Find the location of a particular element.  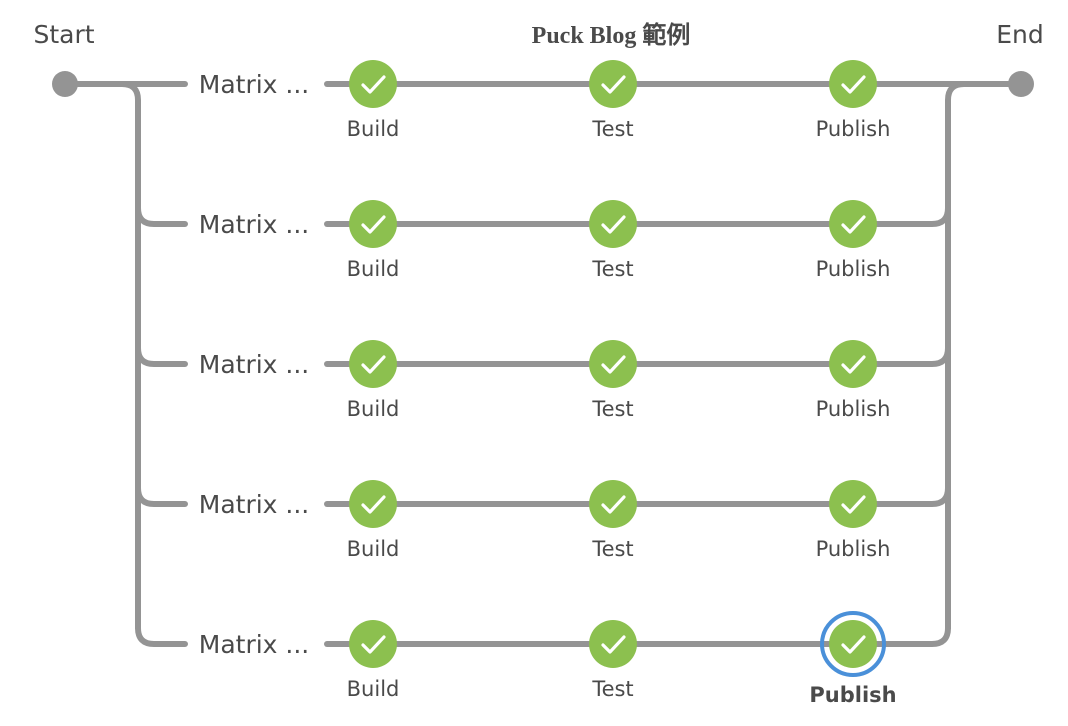

selected-ring is located at coordinates (853, 644).